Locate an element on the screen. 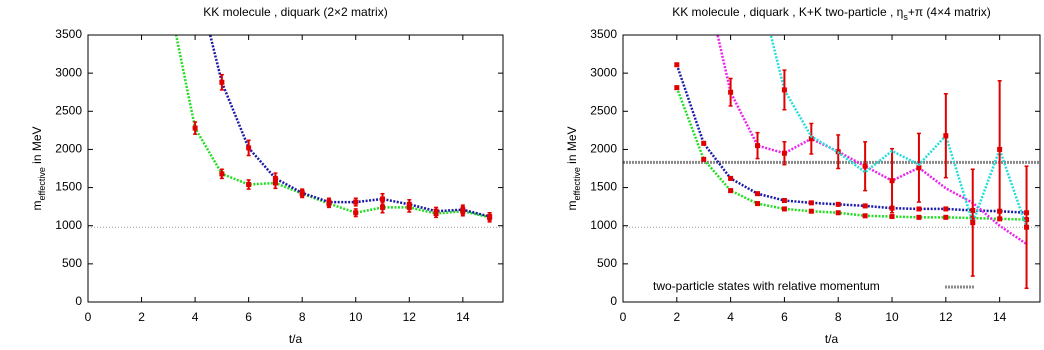  y-tick-label: 2000 is located at coordinates (603, 149).